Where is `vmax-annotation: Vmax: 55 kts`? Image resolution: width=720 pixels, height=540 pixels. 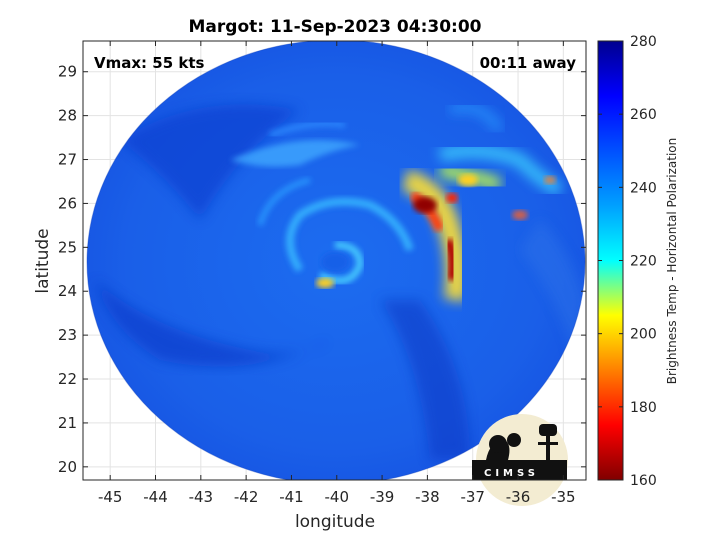 vmax-annotation: Vmax: 55 kts is located at coordinates (149, 63).